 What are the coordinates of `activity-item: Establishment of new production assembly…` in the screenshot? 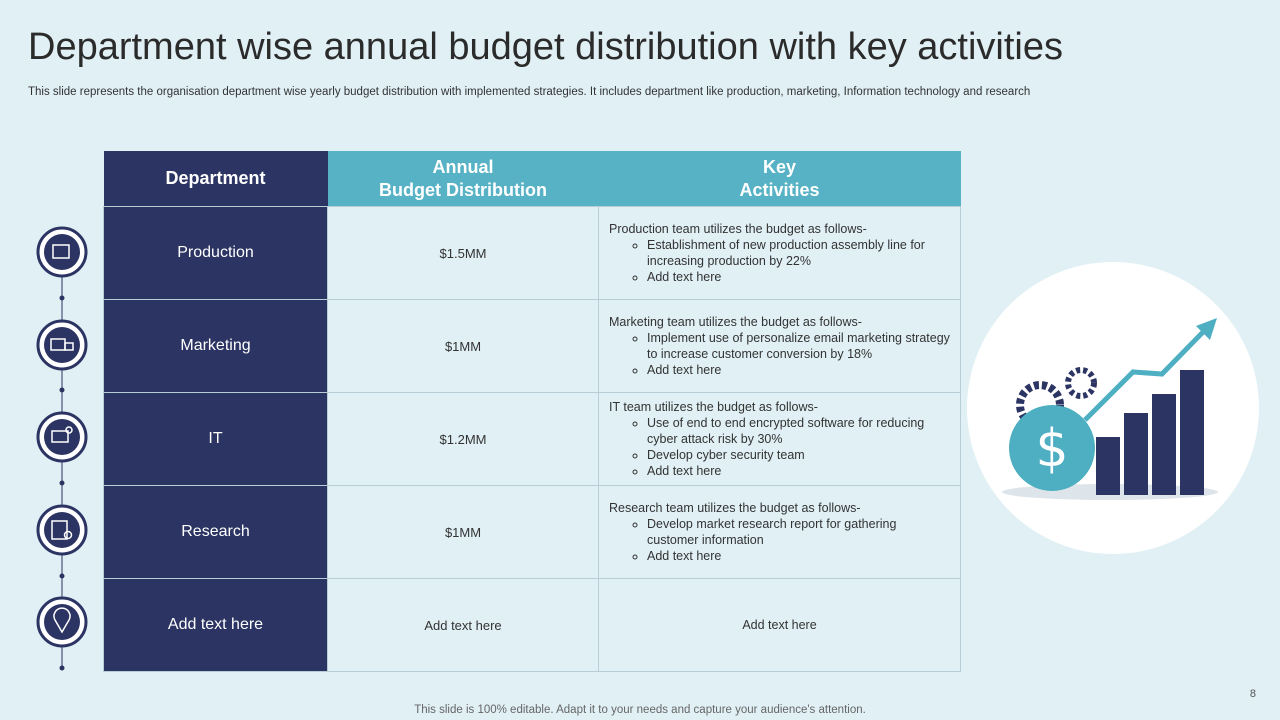 It's located at (798, 253).